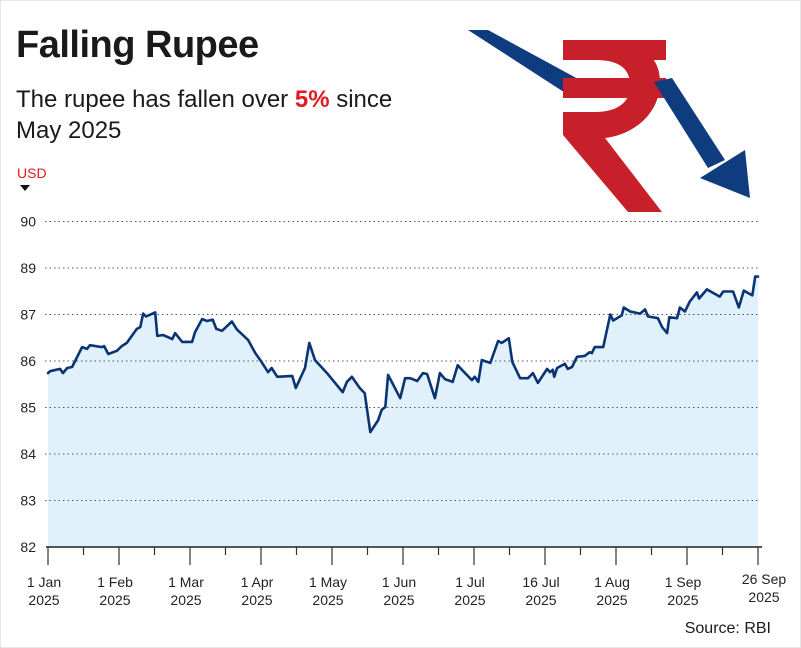 This screenshot has width=801, height=648. I want to click on arrow-shaft-top, so click(524, 63).